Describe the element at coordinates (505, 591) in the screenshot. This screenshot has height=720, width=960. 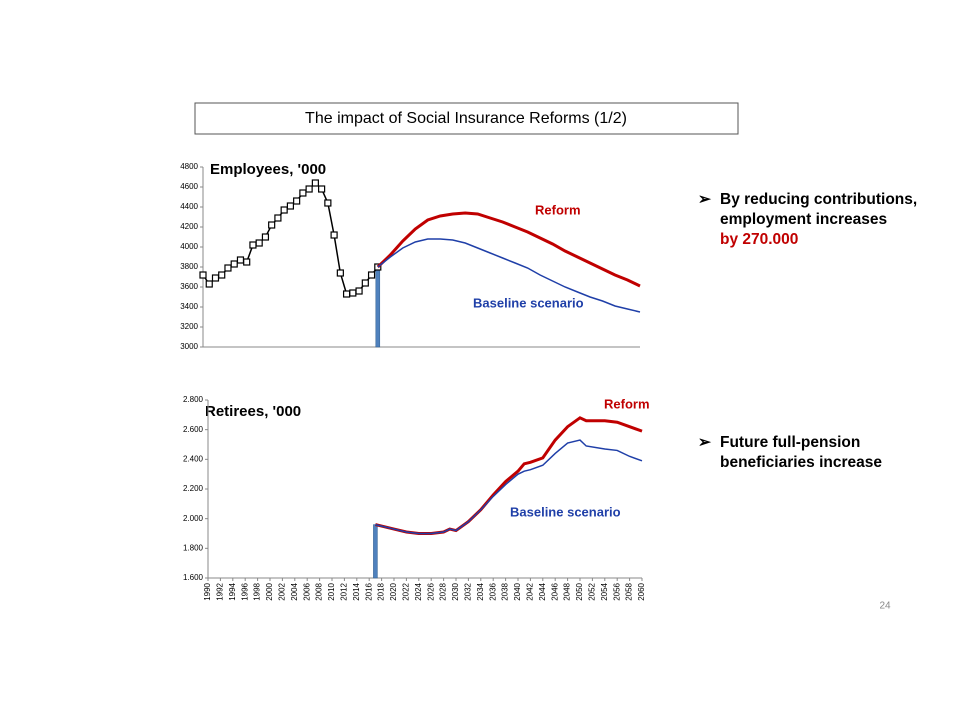
I see `x-tick-label: 2038` at that location.